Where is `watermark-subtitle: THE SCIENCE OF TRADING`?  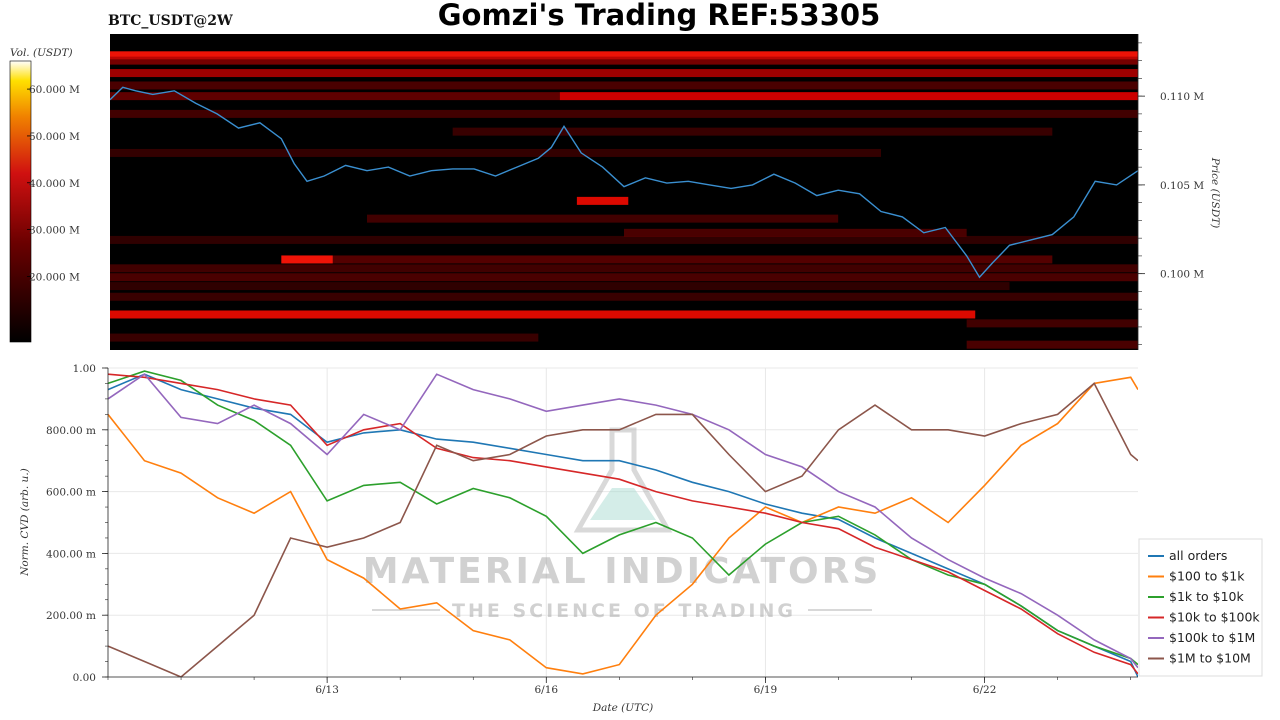
watermark-subtitle: THE SCIENCE OF TRADING is located at coordinates (624, 611).